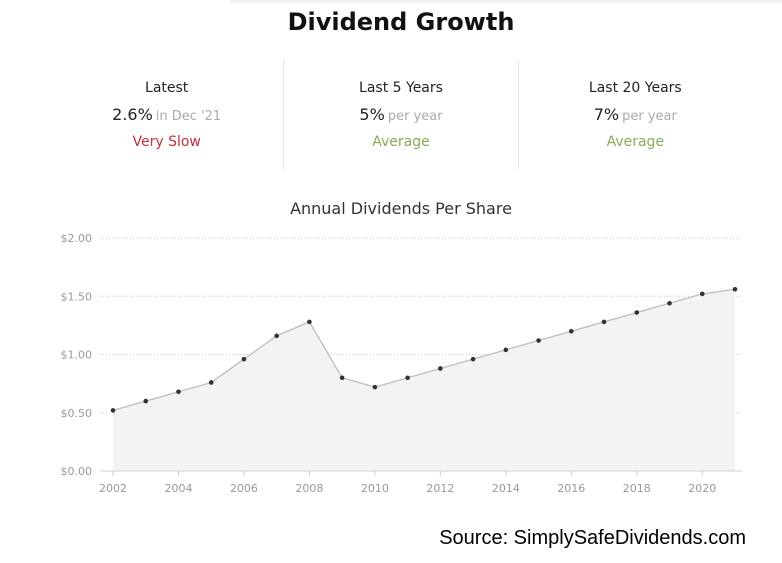 The image size is (782, 563). I want to click on stat-latest: Latest 2.6% in Dec '21 Very Slow, so click(167, 115).